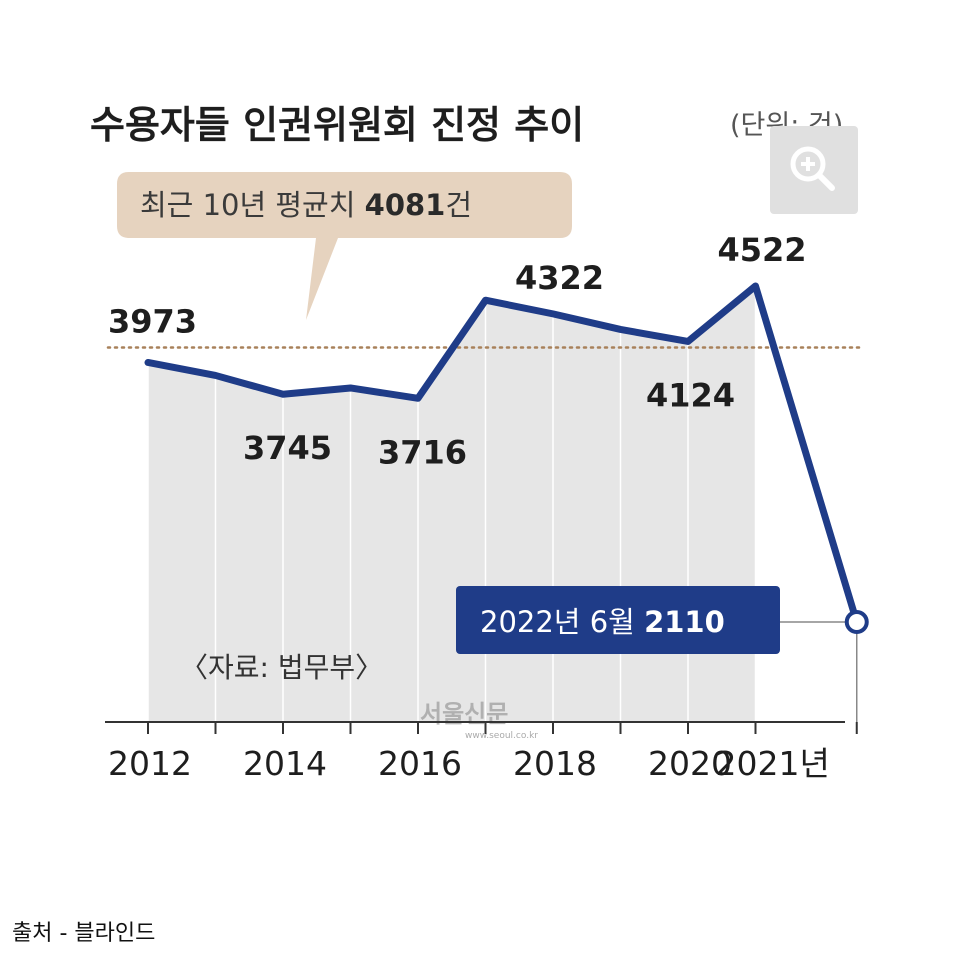 This screenshot has height=963, width=966. What do you see at coordinates (773, 763) in the screenshot?
I see `x-tick-label: 2021년` at bounding box center [773, 763].